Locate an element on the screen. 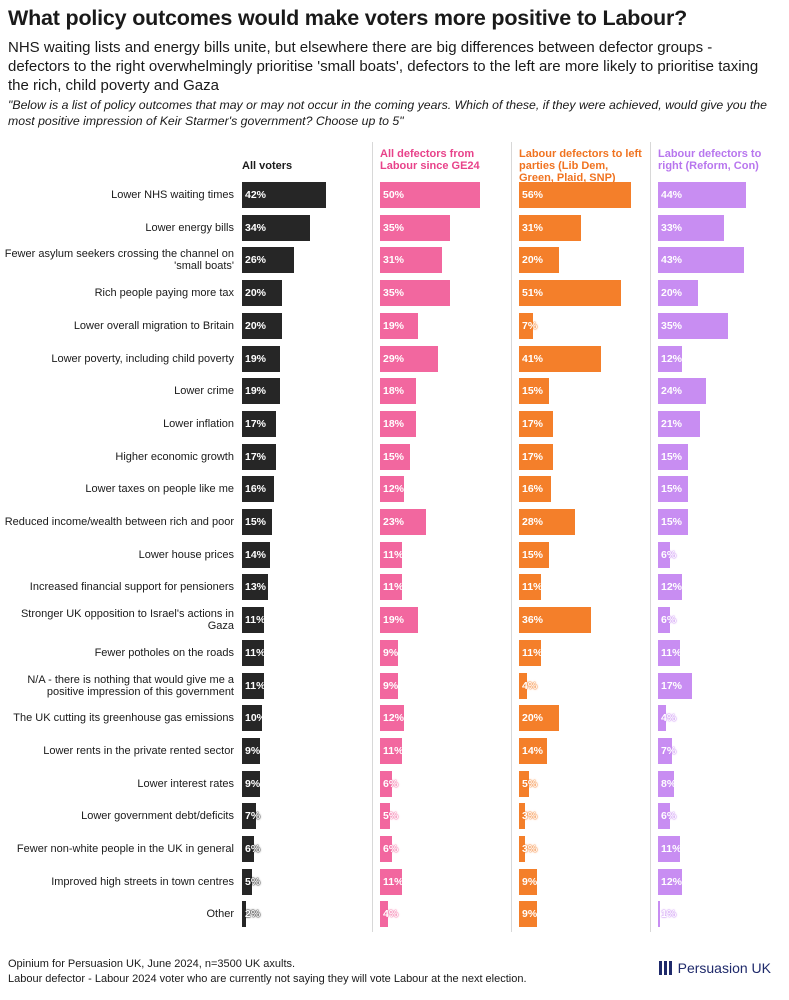  data-label: 43% is located at coordinates (672, 260).